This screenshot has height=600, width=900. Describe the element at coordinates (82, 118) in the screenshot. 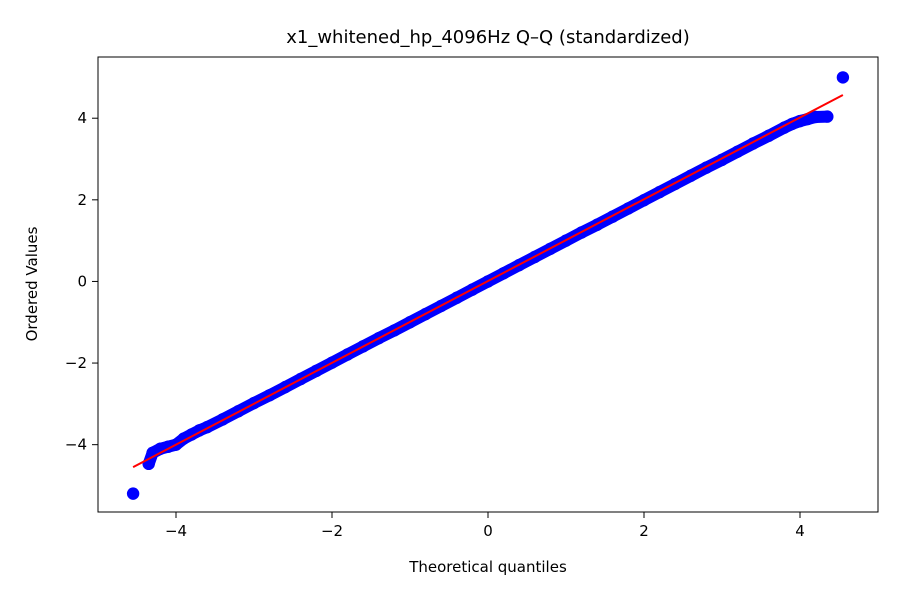

I see `y-tick-label: 4` at that location.